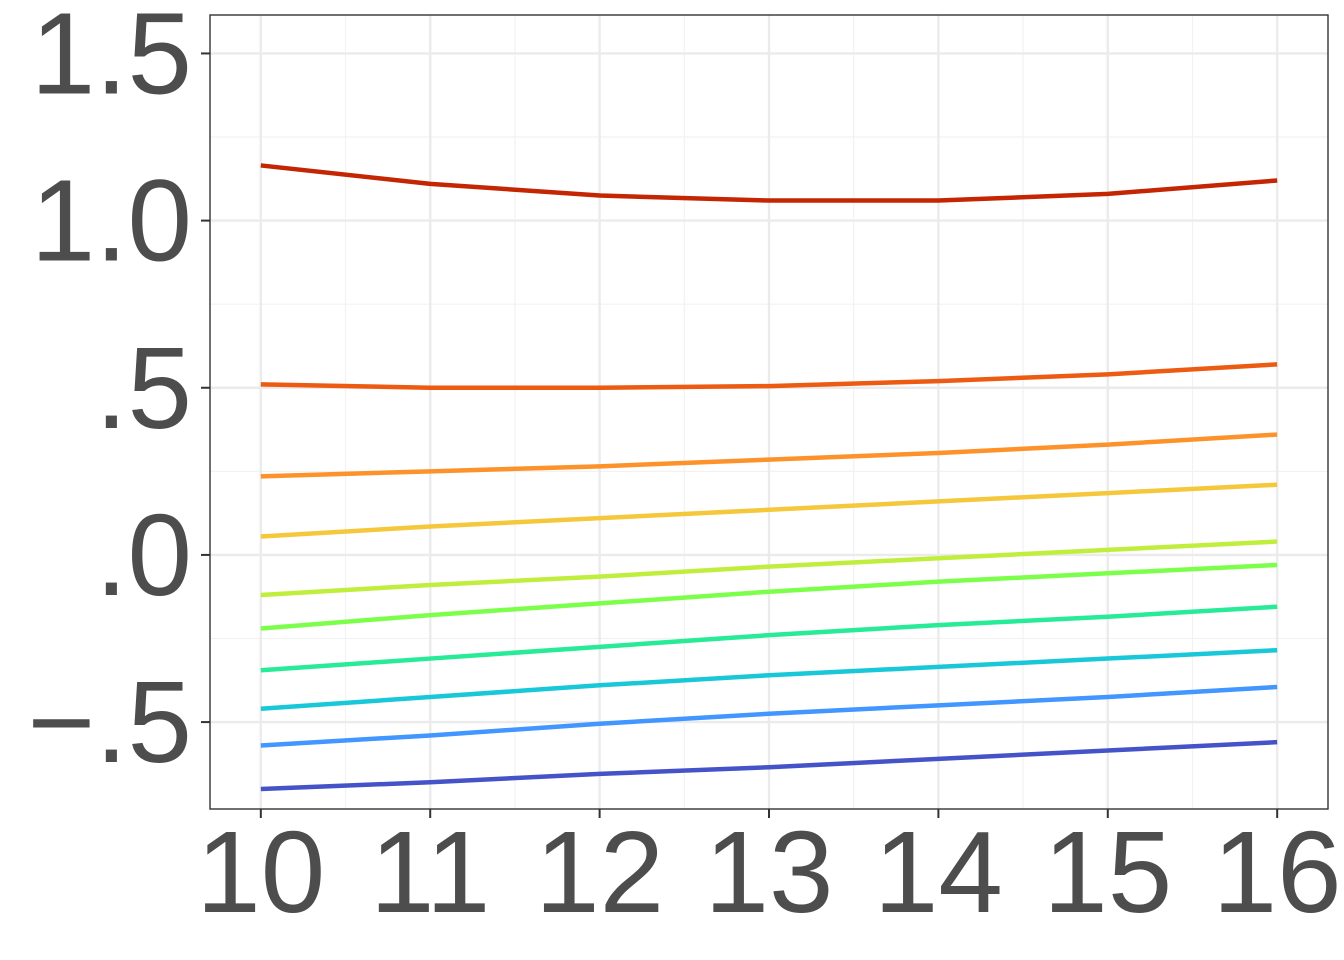  Describe the element at coordinates (938, 872) in the screenshot. I see `x-tick-label: 14` at that location.